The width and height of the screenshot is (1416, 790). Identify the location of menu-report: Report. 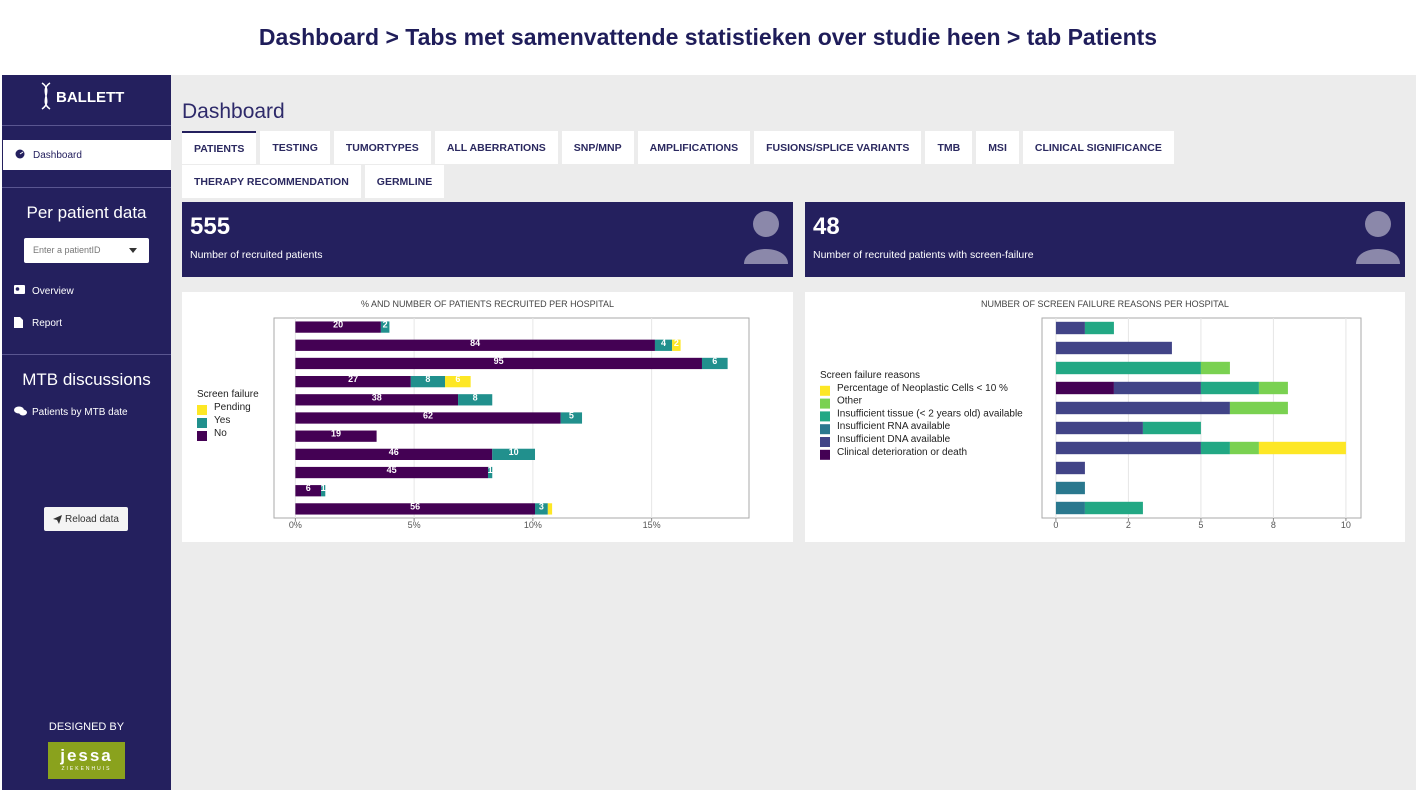
(86, 323).